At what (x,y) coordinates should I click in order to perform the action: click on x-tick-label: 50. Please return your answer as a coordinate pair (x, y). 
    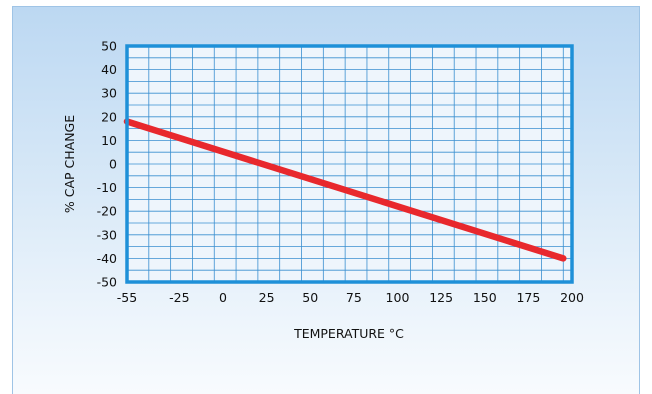
    Looking at the image, I should click on (310, 297).